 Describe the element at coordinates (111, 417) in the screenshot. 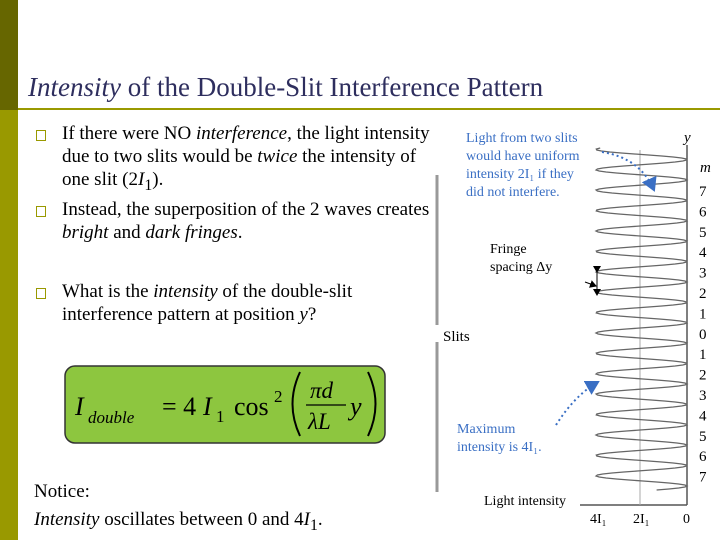

I see `formula-sub: double` at that location.